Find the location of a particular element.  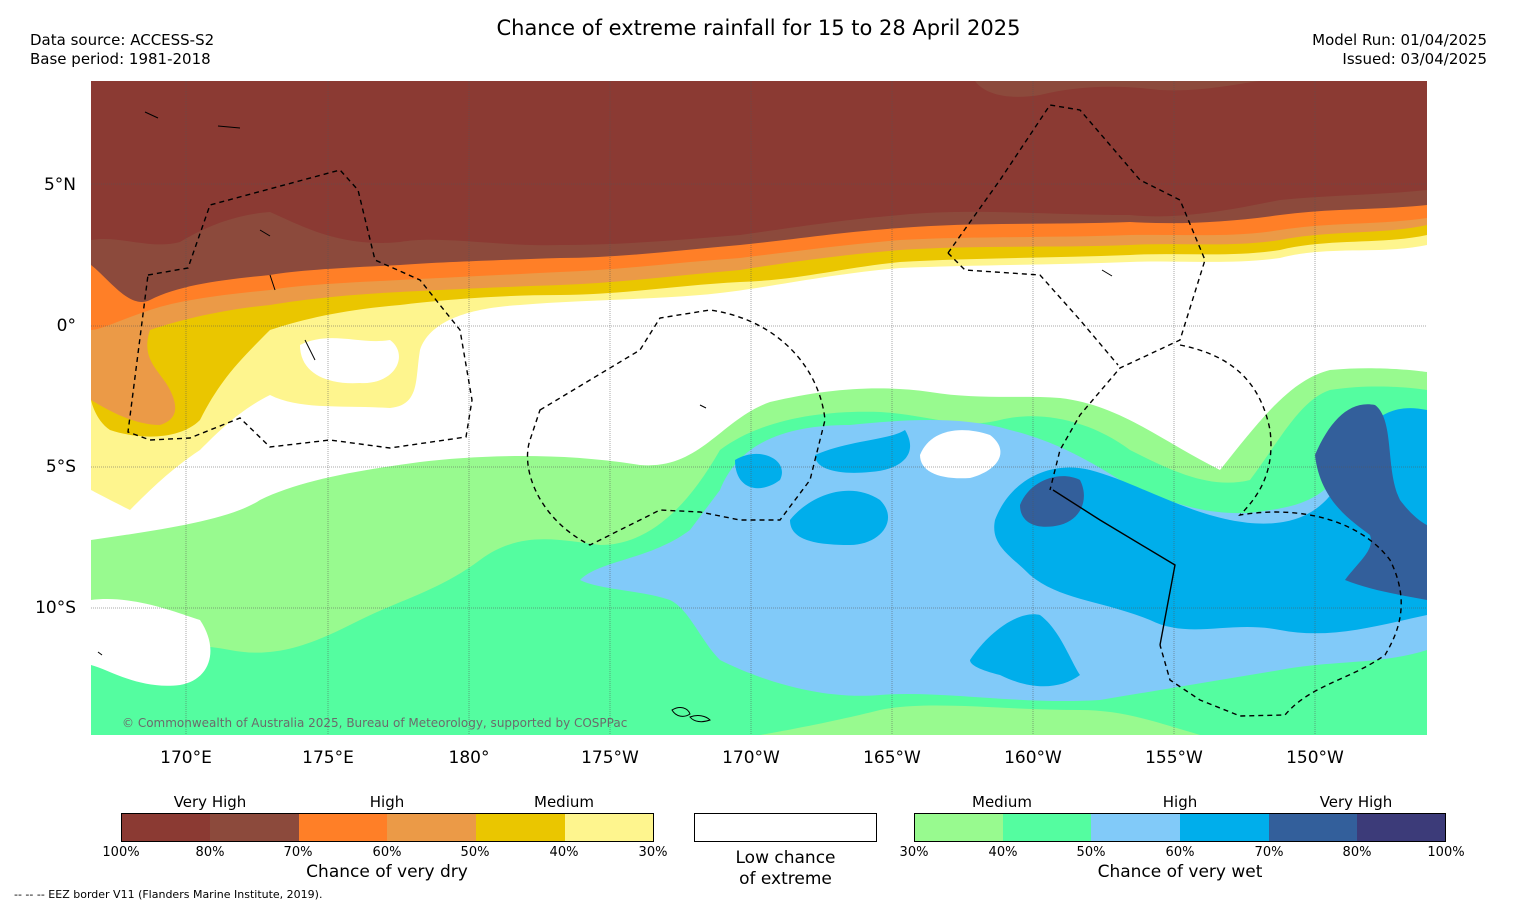

dry-pct-60: 60% is located at coordinates (387, 852).